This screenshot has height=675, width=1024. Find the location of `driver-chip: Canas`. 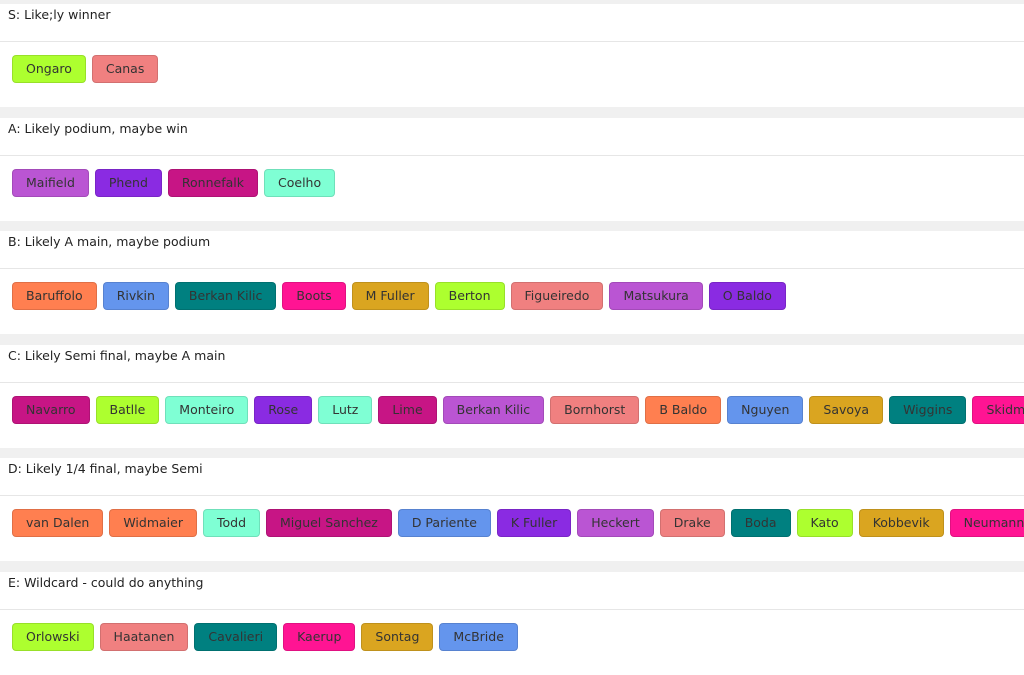

driver-chip: Canas is located at coordinates (125, 69).